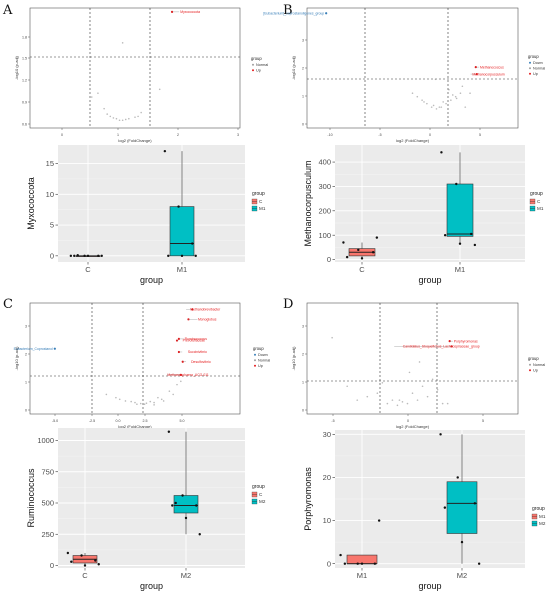 The height and width of the screenshot is (591, 550). I want to click on y-tick-label: 200, so click(324, 210).